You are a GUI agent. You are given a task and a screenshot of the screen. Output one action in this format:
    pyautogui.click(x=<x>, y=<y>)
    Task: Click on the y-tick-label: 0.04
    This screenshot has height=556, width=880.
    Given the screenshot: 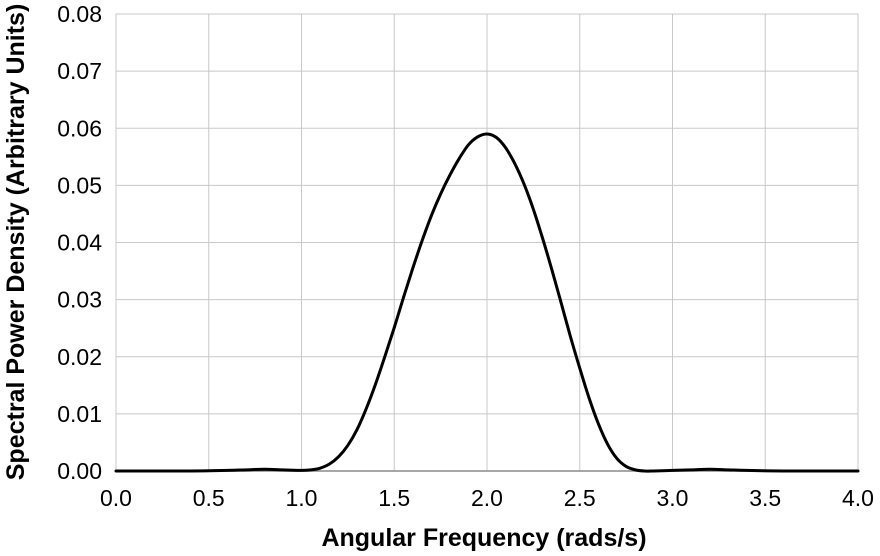 What is the action you would take?
    pyautogui.click(x=79, y=243)
    